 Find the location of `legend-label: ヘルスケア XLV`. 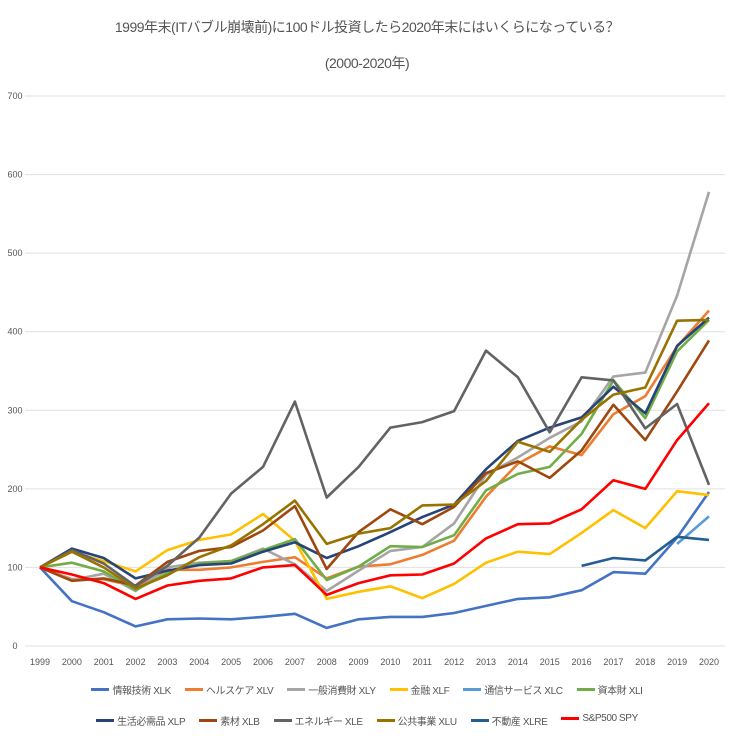

legend-label: ヘルスケア XLV is located at coordinates (239, 689).